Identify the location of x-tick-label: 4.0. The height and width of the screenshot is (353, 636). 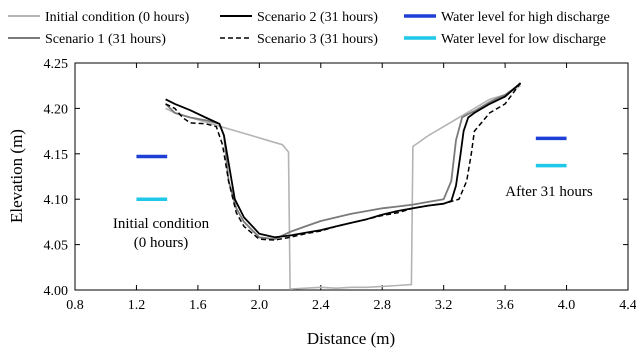
(567, 305).